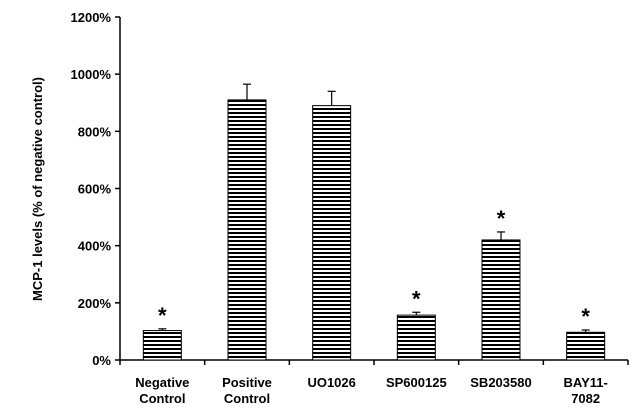  I want to click on y-tick-label: 800%, so click(95, 131).